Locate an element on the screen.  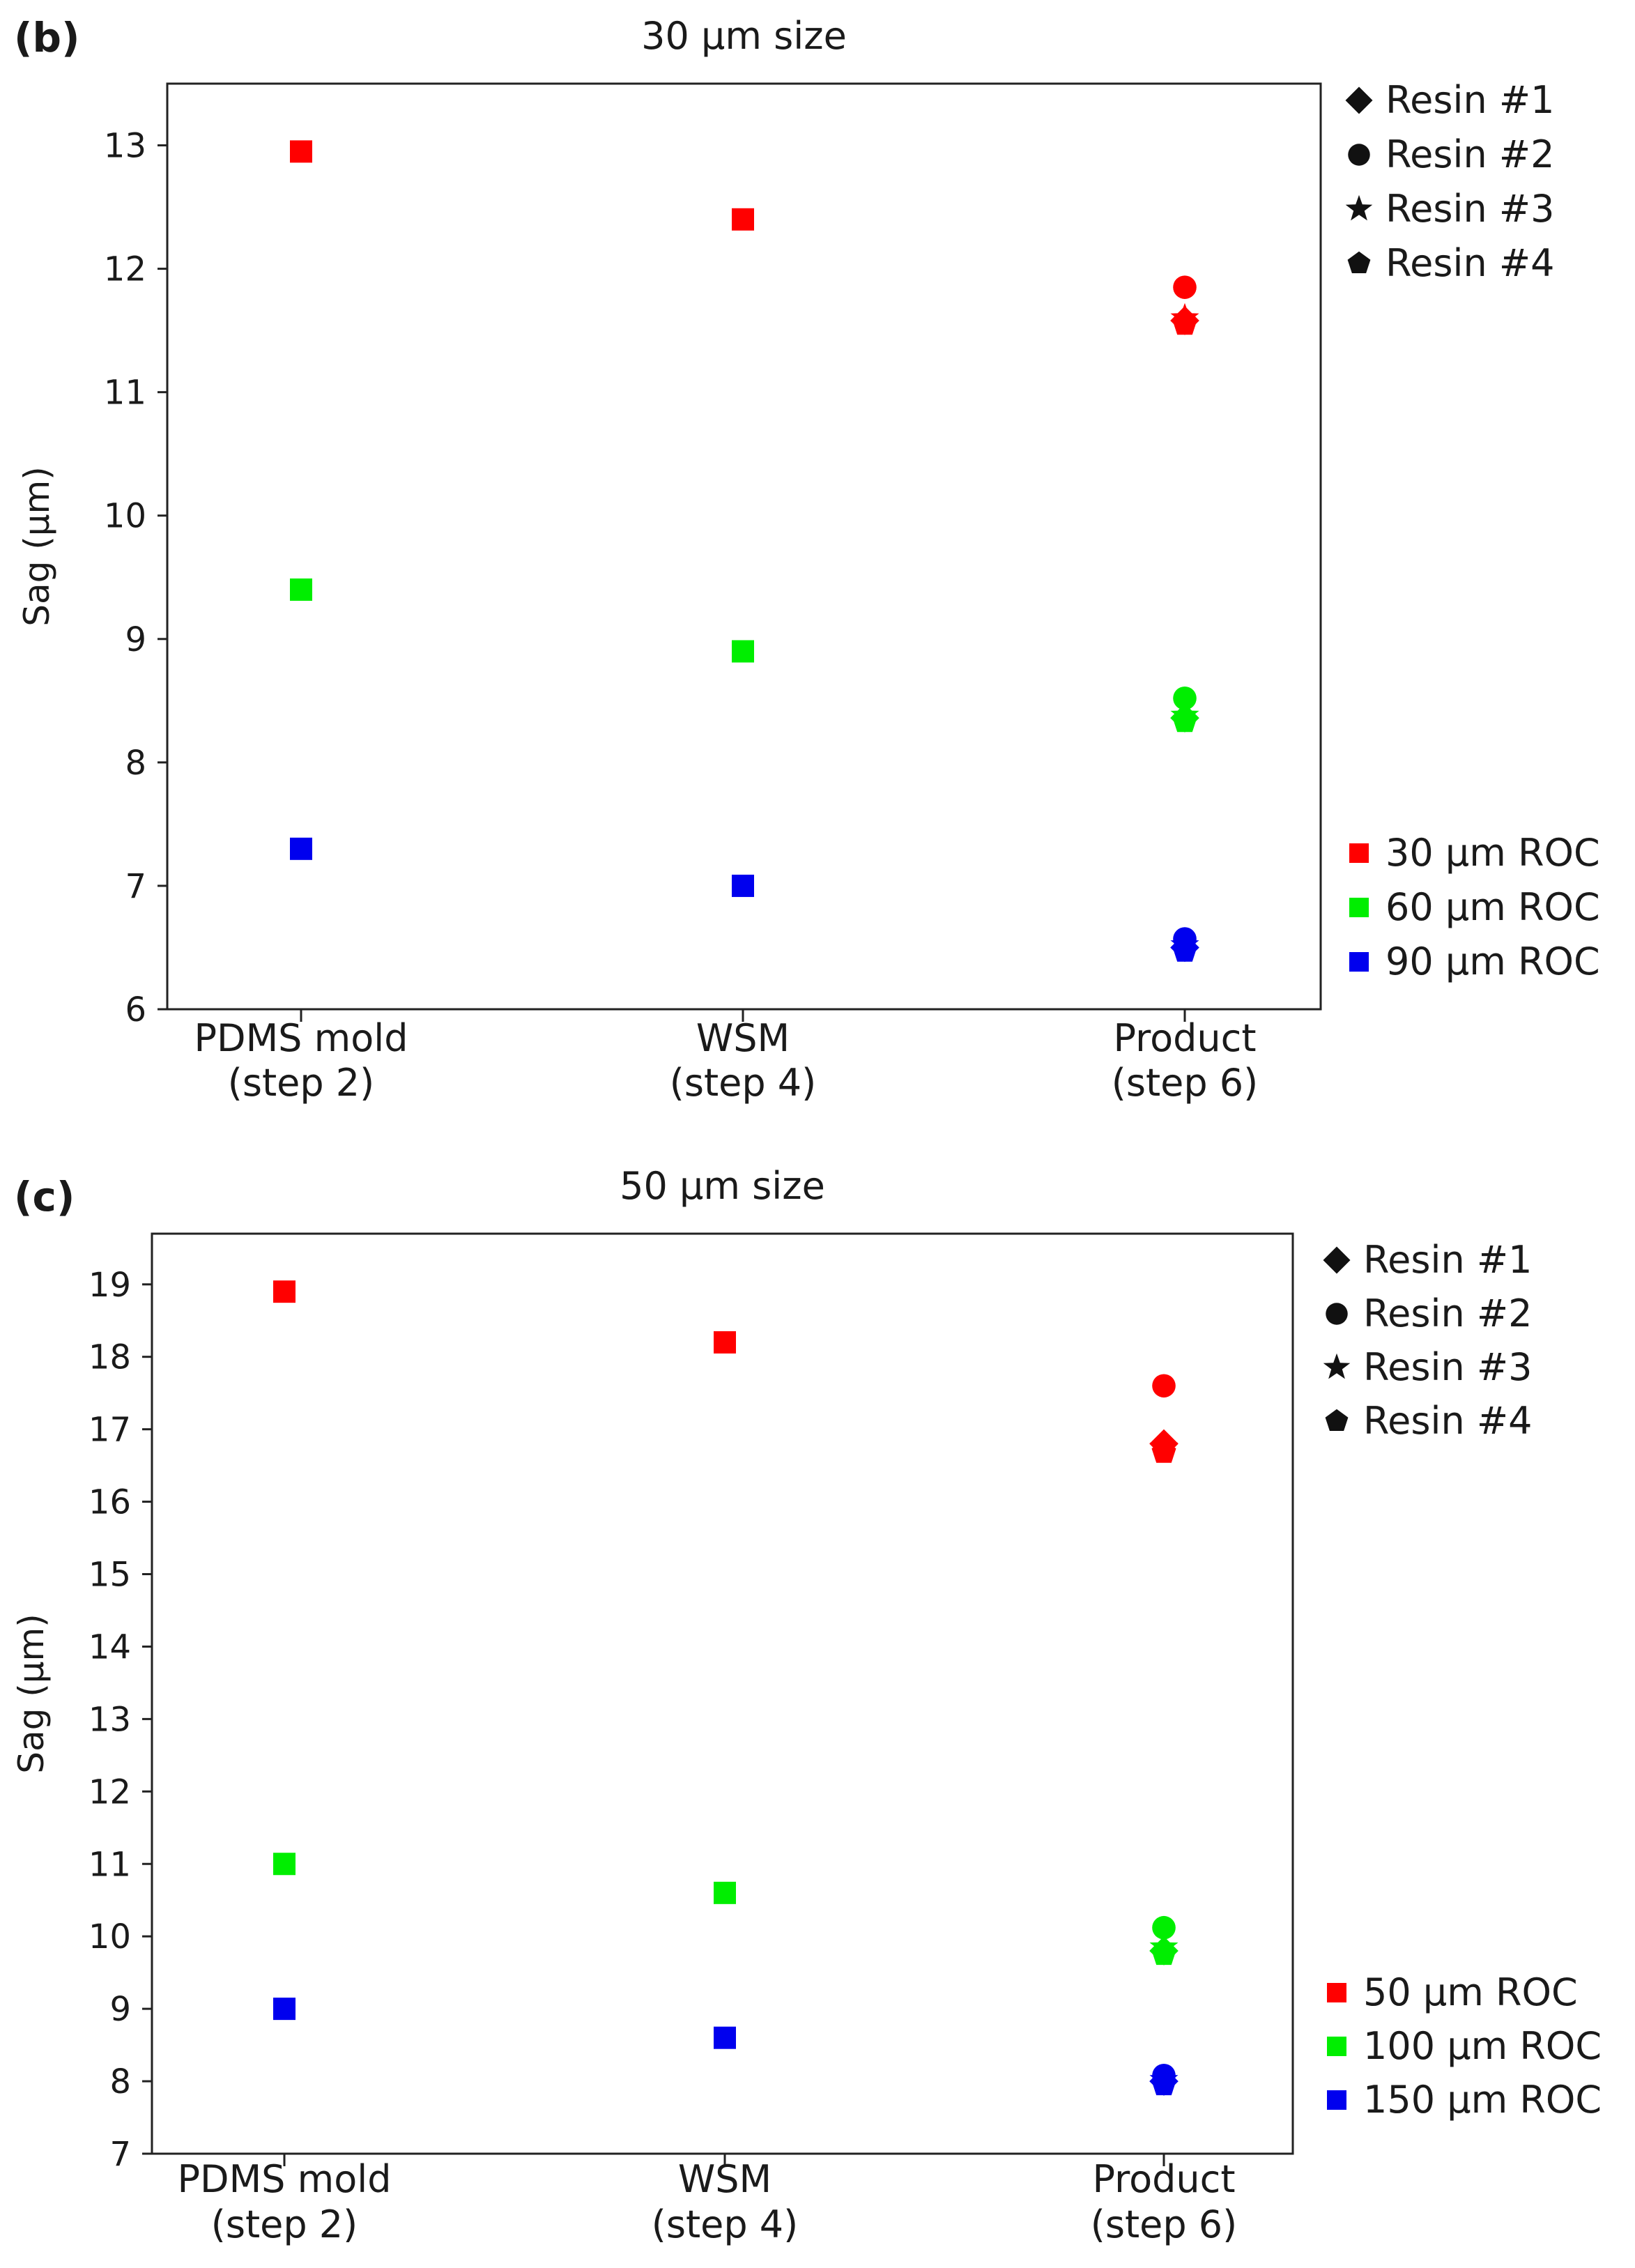
y-tick-label: 18 is located at coordinates (110, 1357).